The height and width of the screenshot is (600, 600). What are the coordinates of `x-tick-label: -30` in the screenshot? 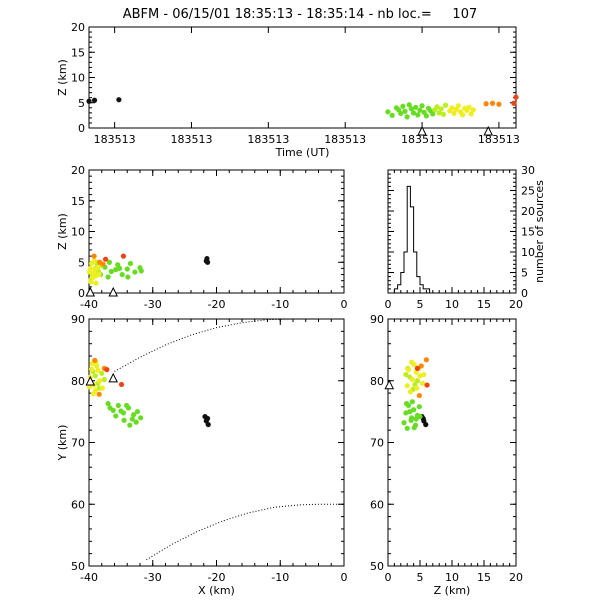 It's located at (153, 304).